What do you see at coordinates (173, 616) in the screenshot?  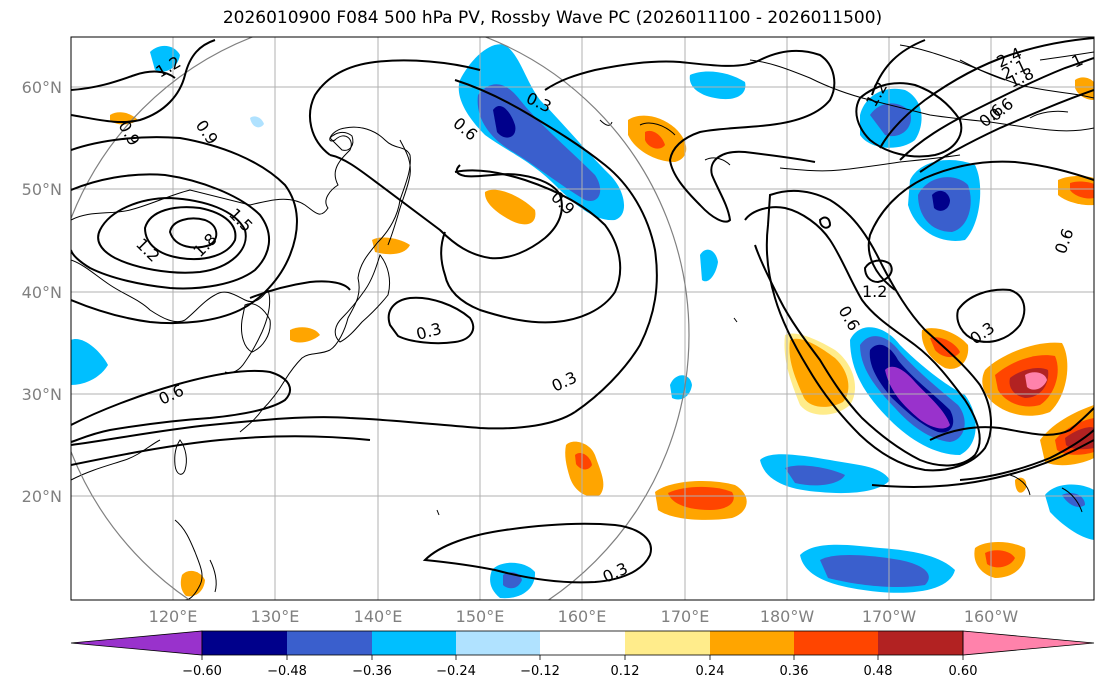 I see `longitude-label: 120°E` at bounding box center [173, 616].